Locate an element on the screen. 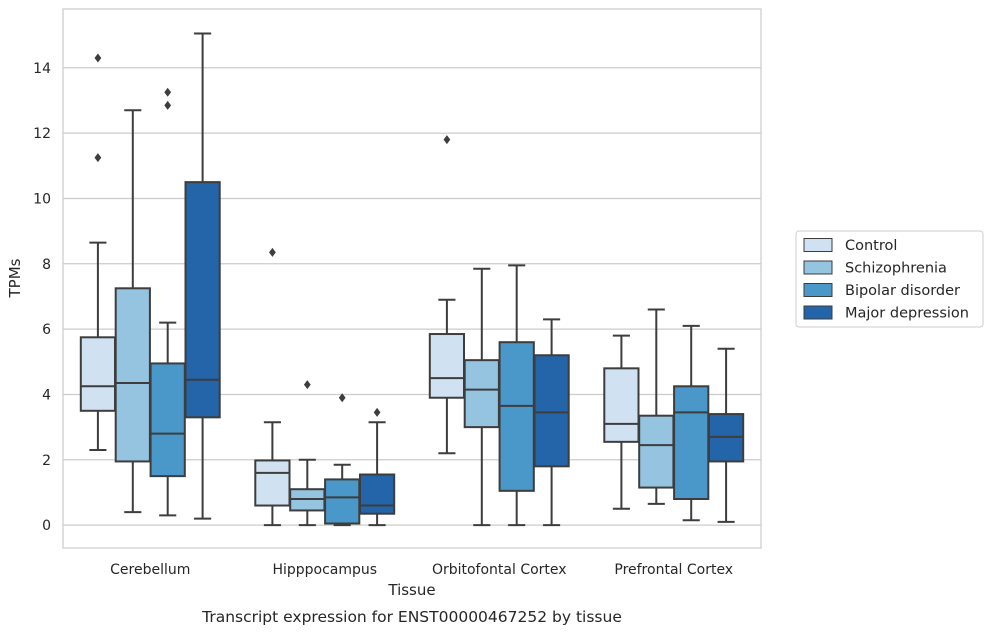 This screenshot has height=634, width=992. y-axis-label: TPMs is located at coordinates (15, 278).